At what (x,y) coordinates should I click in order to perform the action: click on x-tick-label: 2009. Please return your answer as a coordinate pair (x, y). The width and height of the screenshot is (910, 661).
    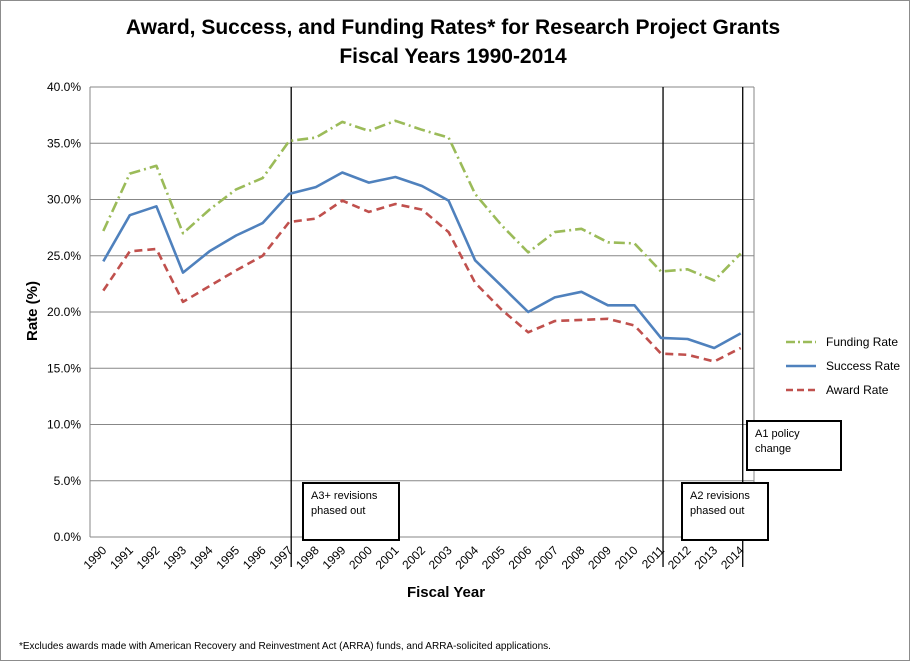
    Looking at the image, I should click on (599, 557).